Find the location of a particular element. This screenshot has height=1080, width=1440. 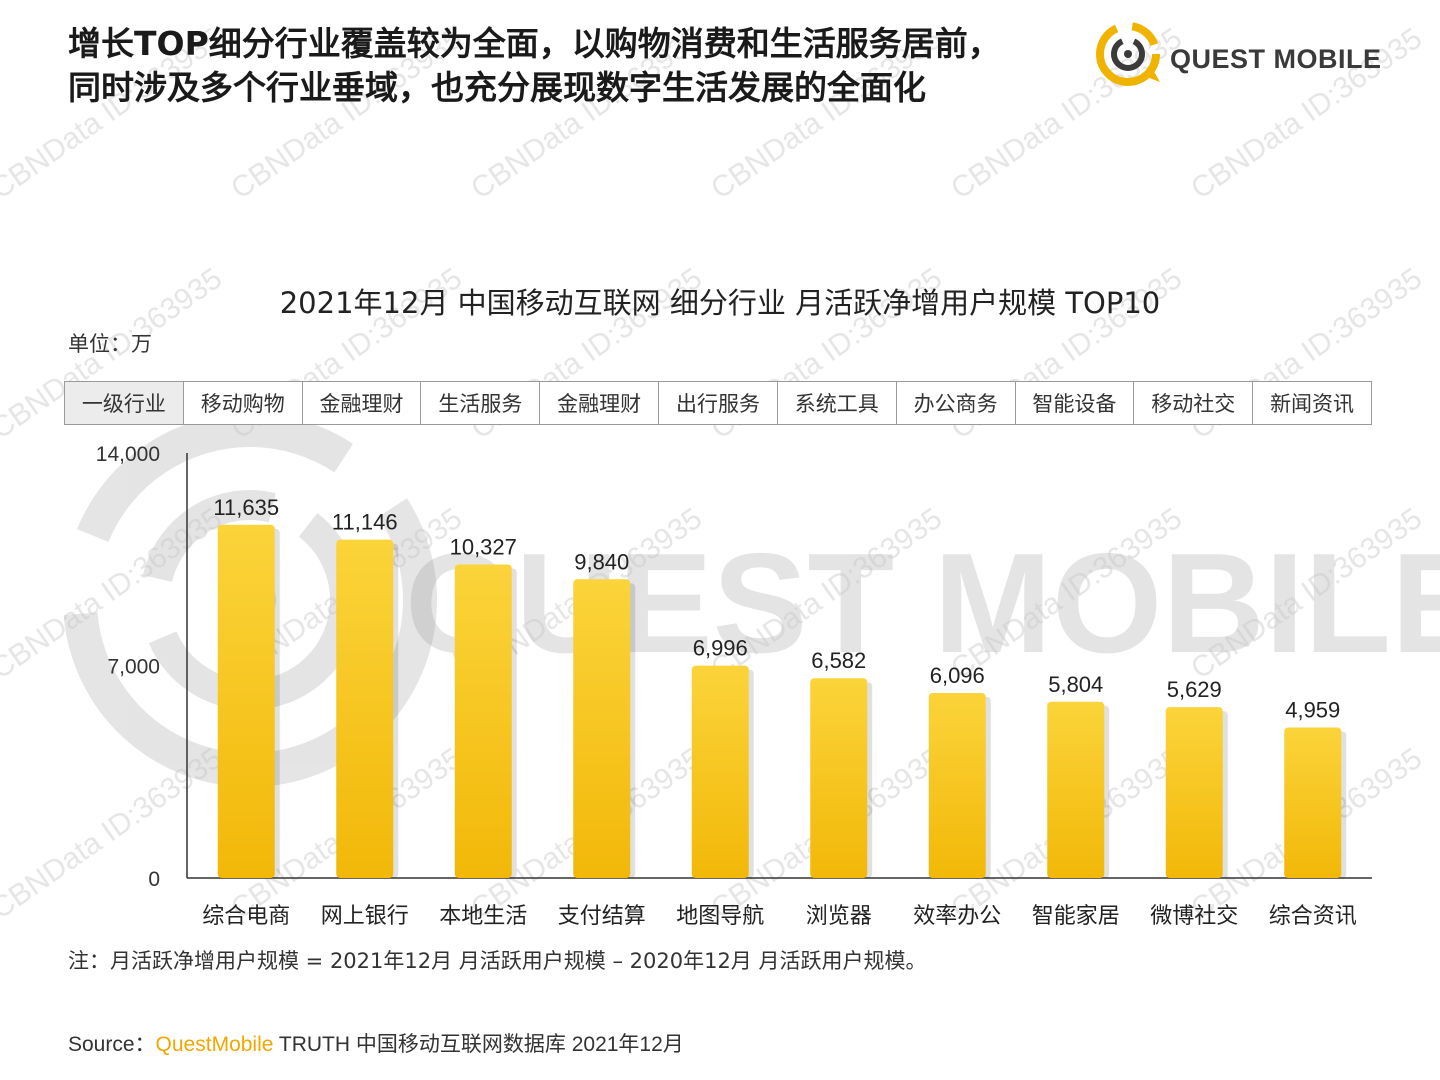

category-cell: 移动社交 is located at coordinates (1193, 403).